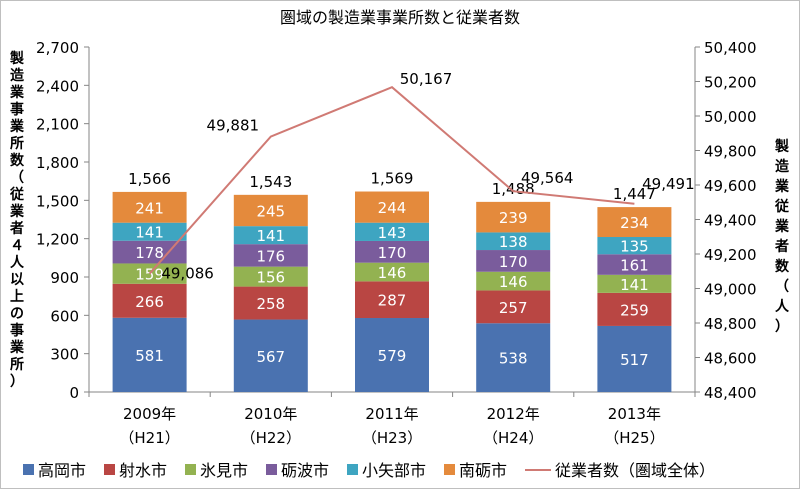 The height and width of the screenshot is (489, 800). What do you see at coordinates (392, 438) in the screenshot?
I see `x-tick-sublabel: （H23）` at bounding box center [392, 438].